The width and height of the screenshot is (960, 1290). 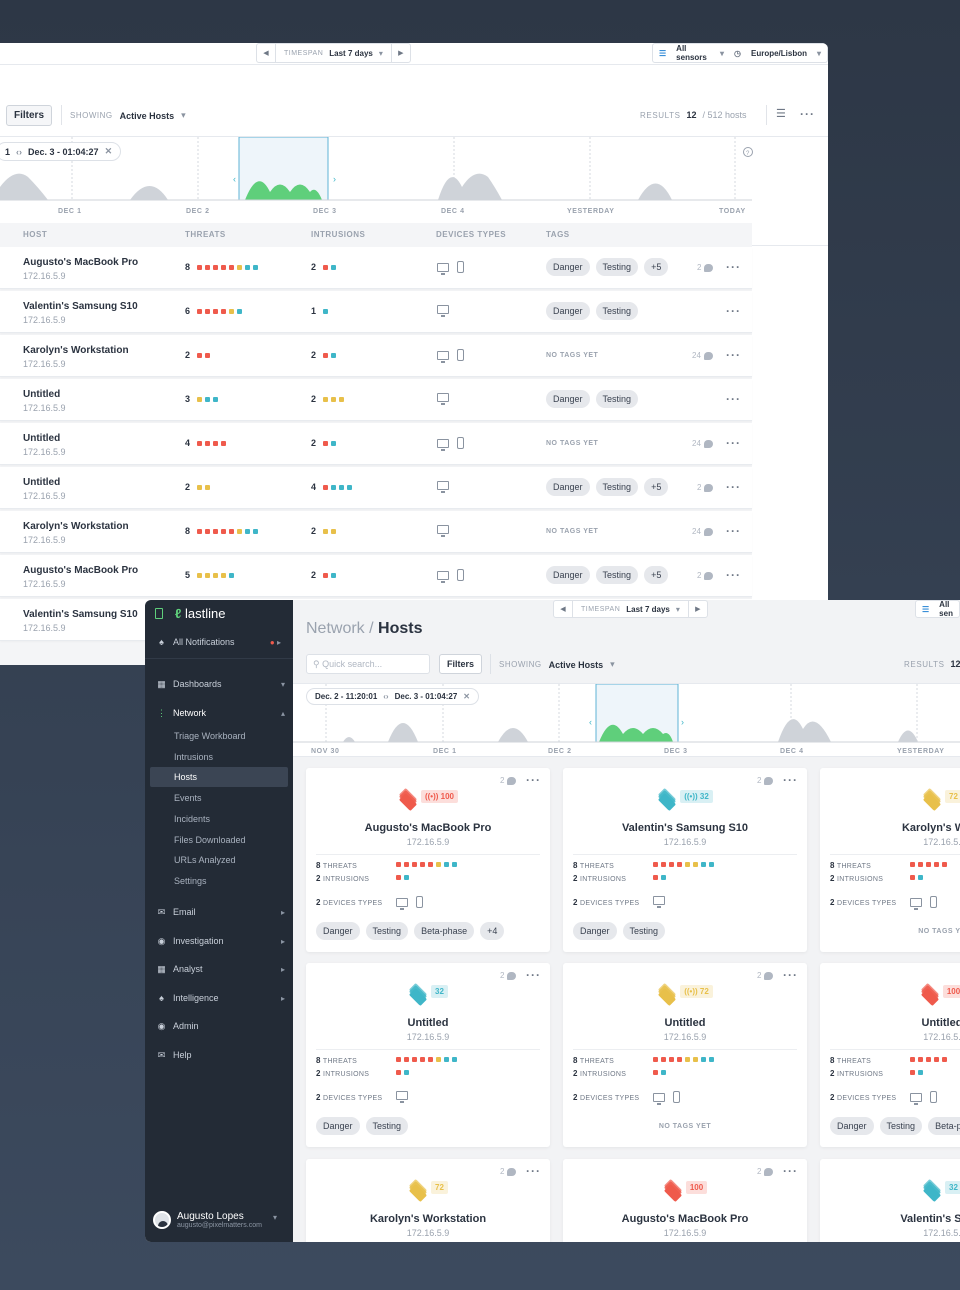 I want to click on list-view-icon: ☰, so click(x=781, y=114).